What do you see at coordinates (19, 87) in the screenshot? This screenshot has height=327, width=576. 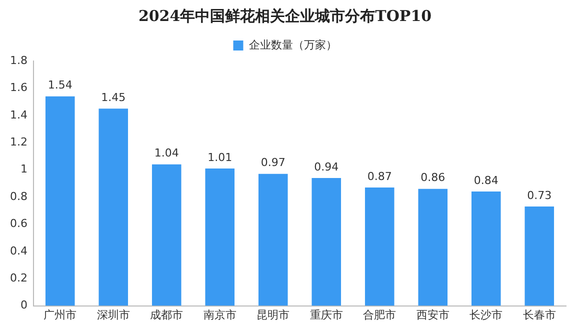 I see `y-tick-label: 1.6` at bounding box center [19, 87].